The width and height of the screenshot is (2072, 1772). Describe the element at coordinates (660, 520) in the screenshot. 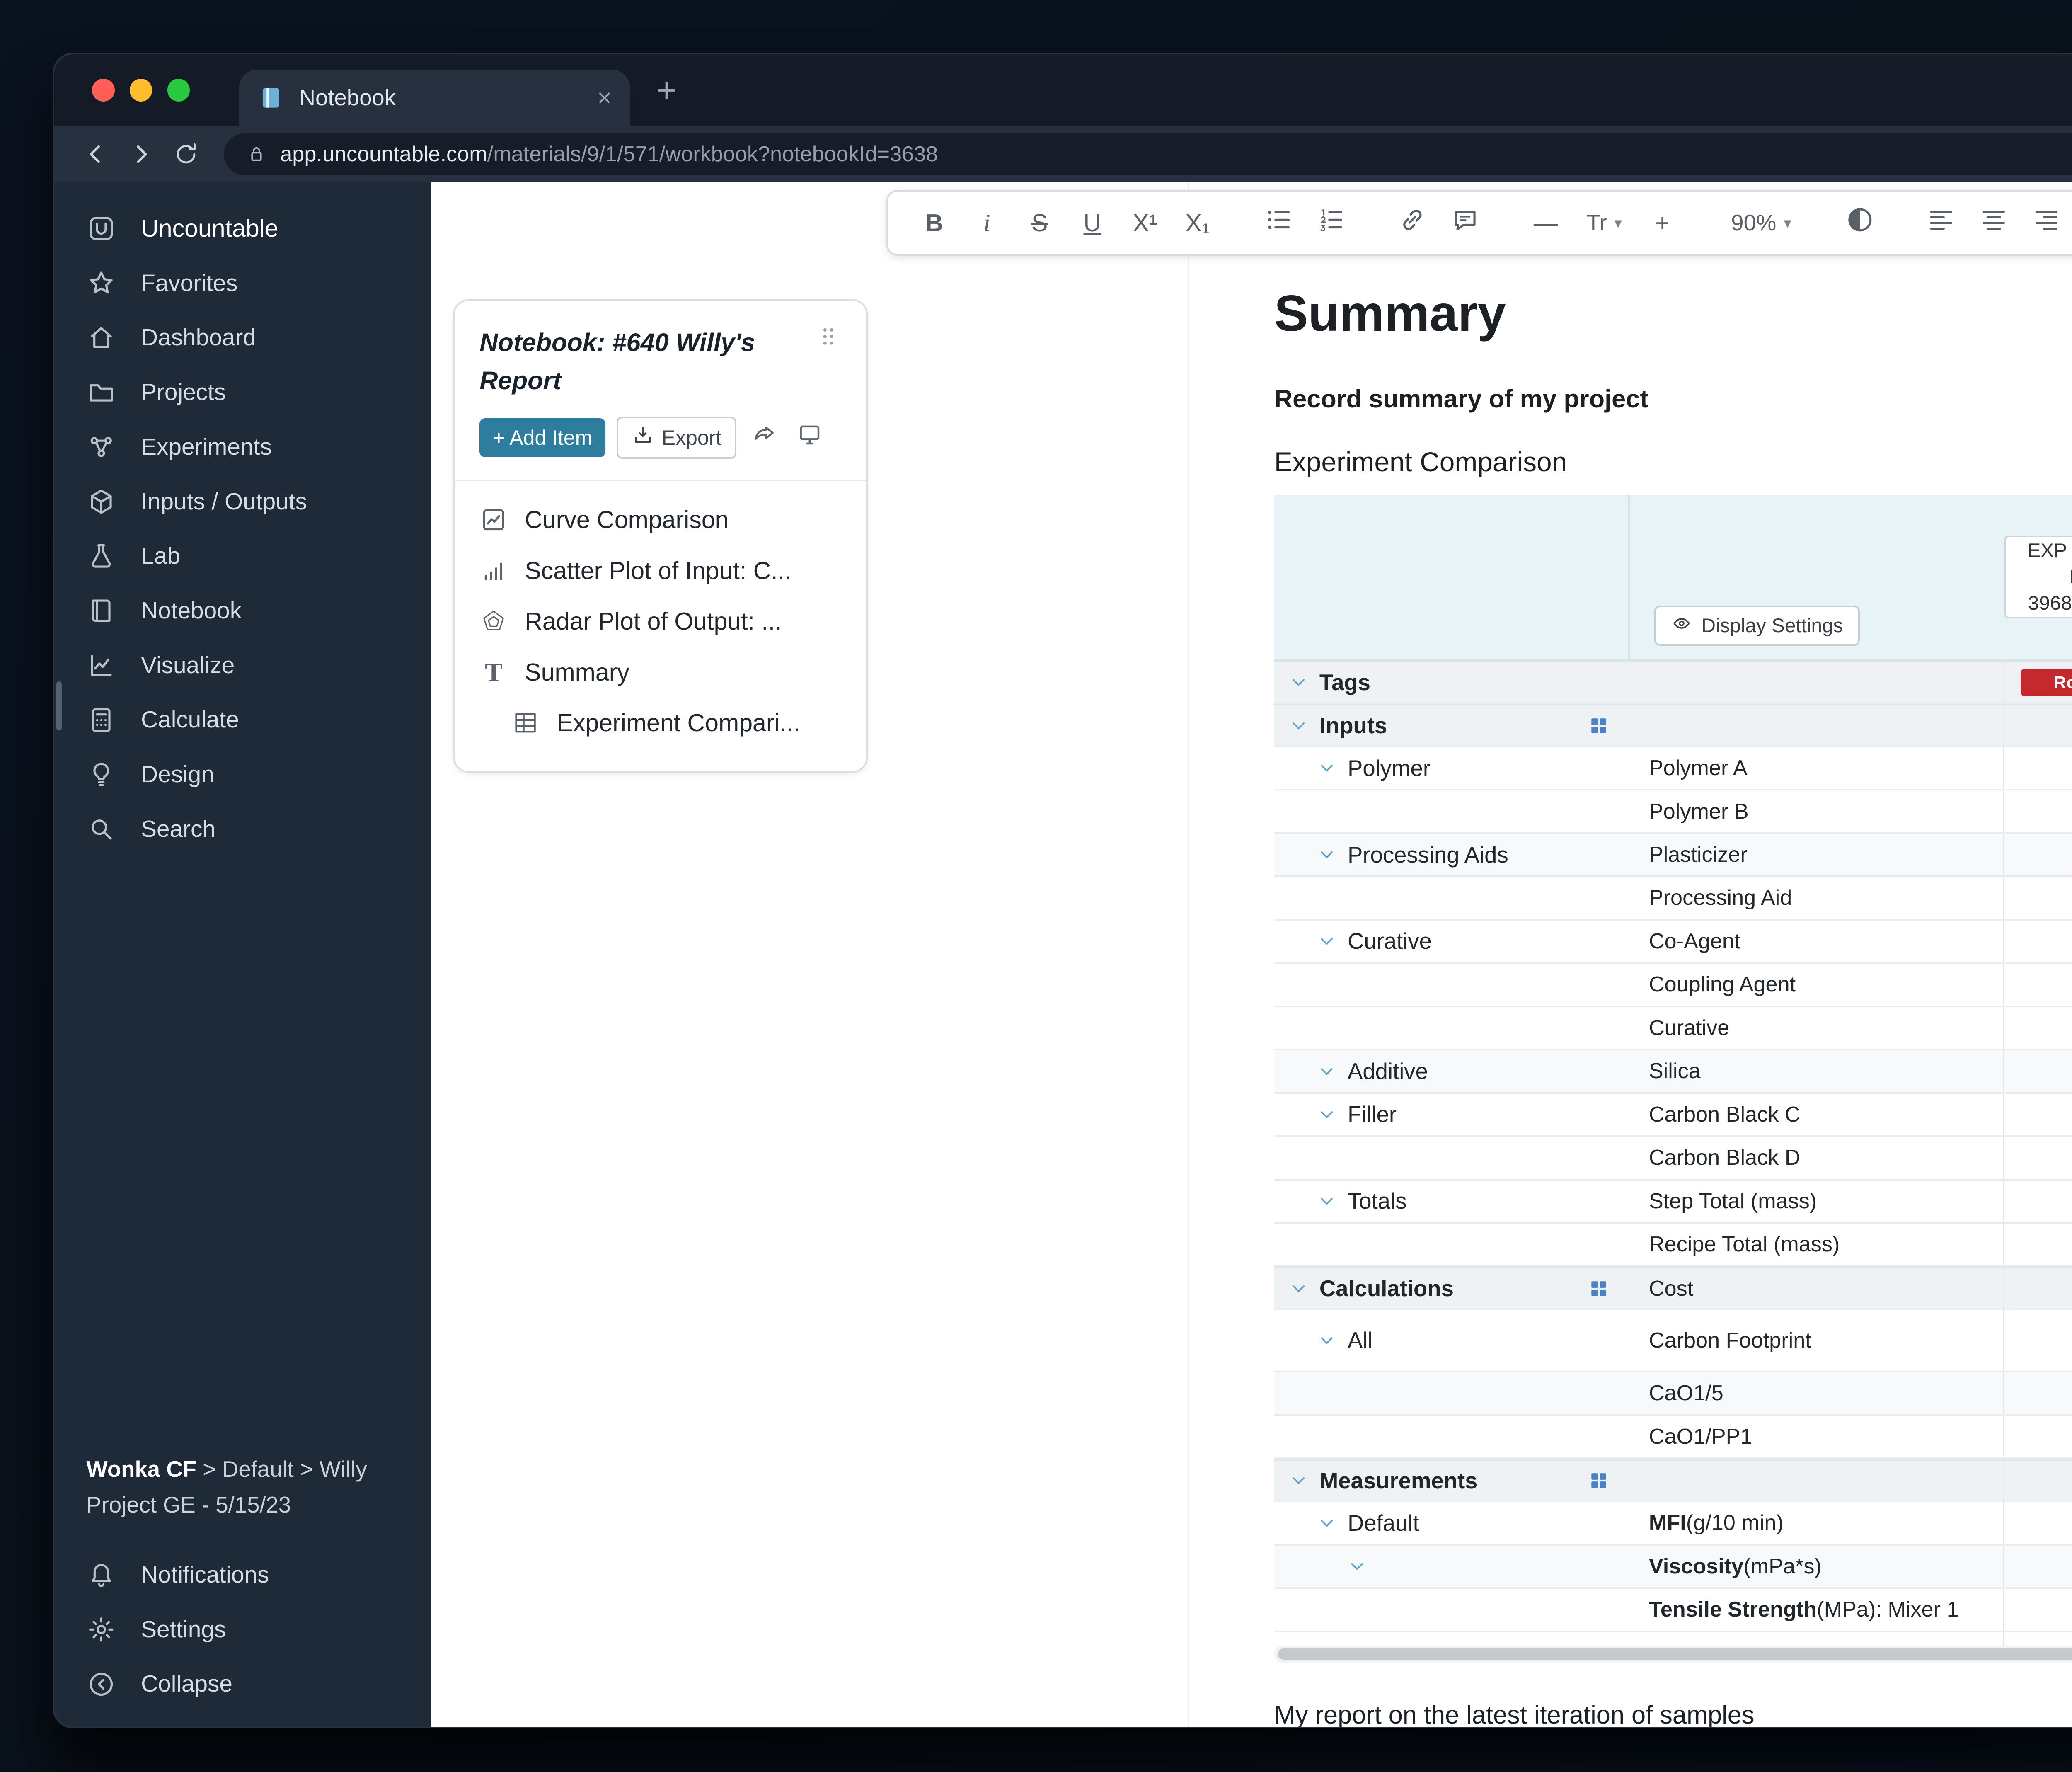

I see `notebook-item: Curve Comparison` at that location.